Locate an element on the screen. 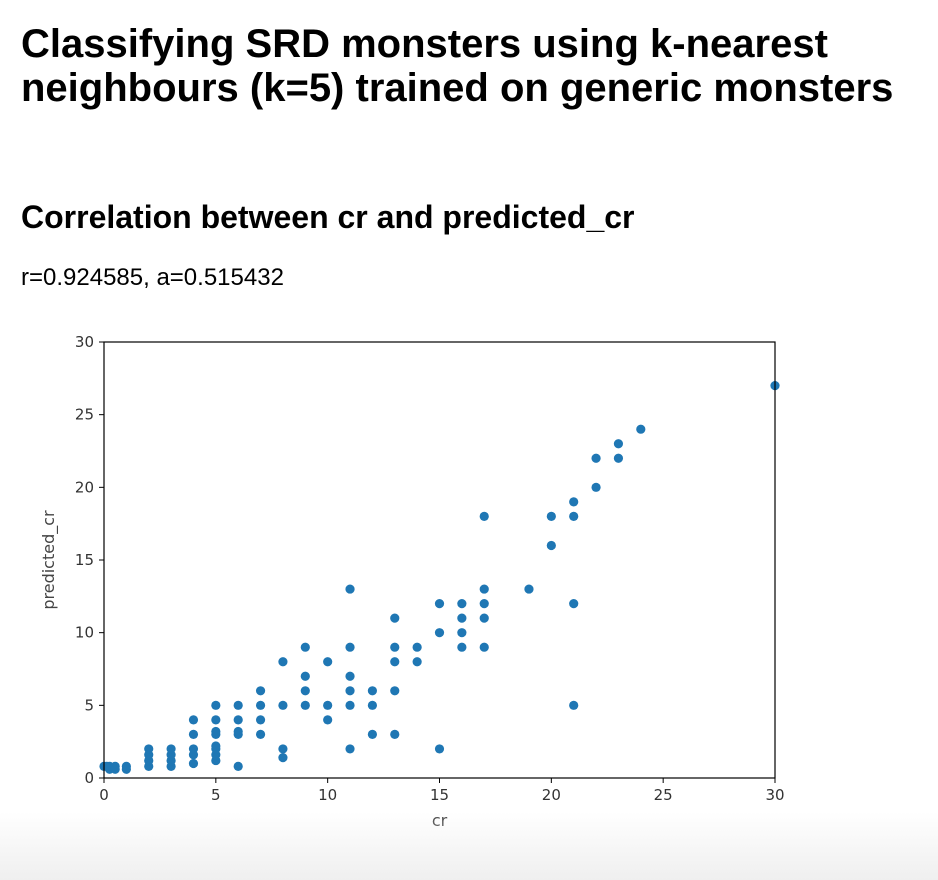 The image size is (938, 880). x-tick-label: 10 is located at coordinates (327, 795).